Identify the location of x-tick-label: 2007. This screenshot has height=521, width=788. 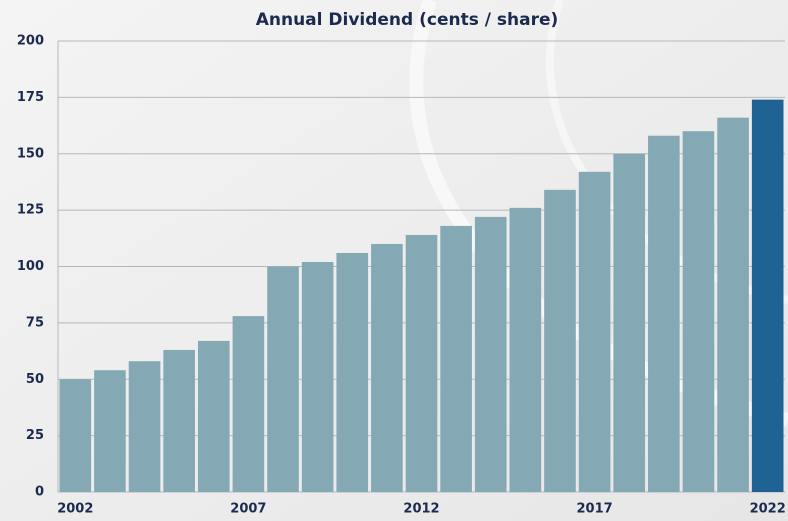
(248, 509).